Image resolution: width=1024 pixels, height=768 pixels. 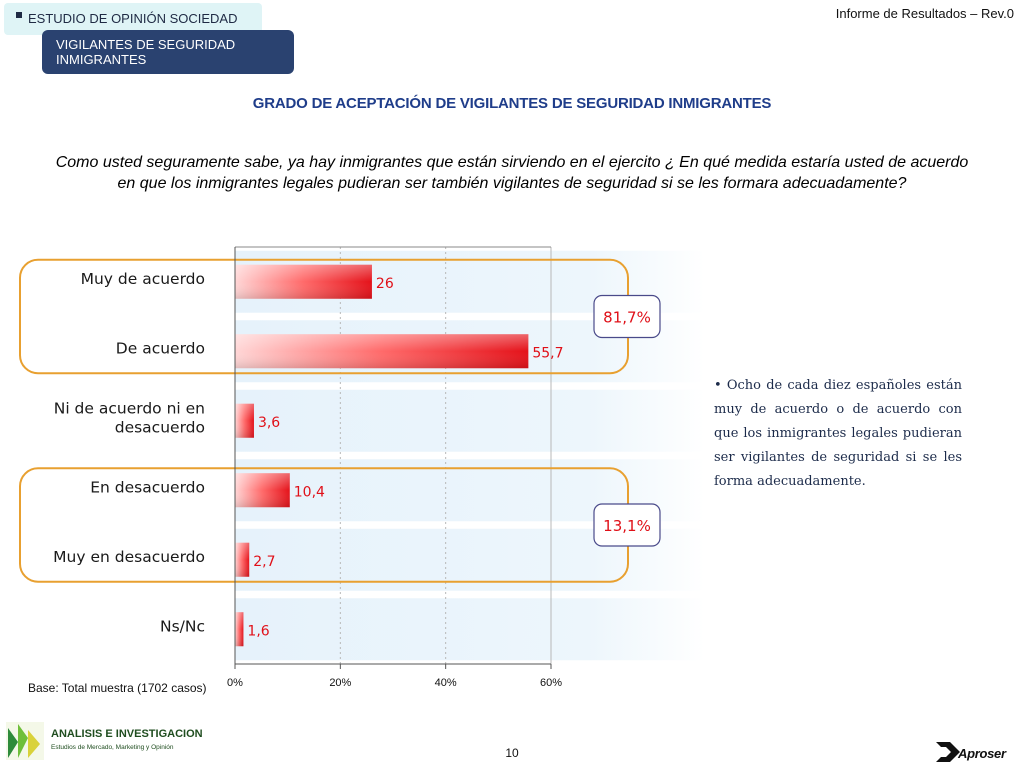 What do you see at coordinates (160, 427) in the screenshot?
I see `category-label: desacuerdo` at bounding box center [160, 427].